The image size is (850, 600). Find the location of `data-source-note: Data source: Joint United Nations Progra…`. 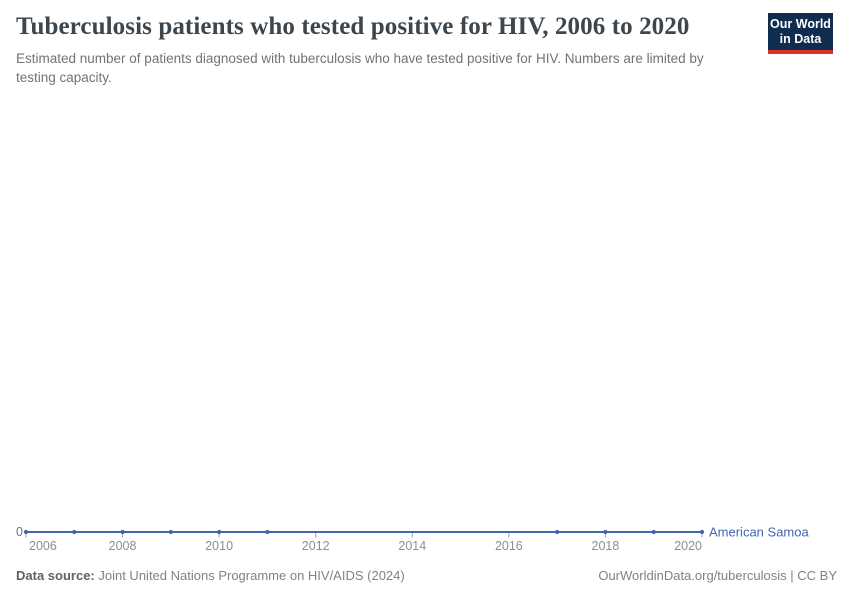

data-source-note: Data source: Joint United Nations Progra… is located at coordinates (210, 575).